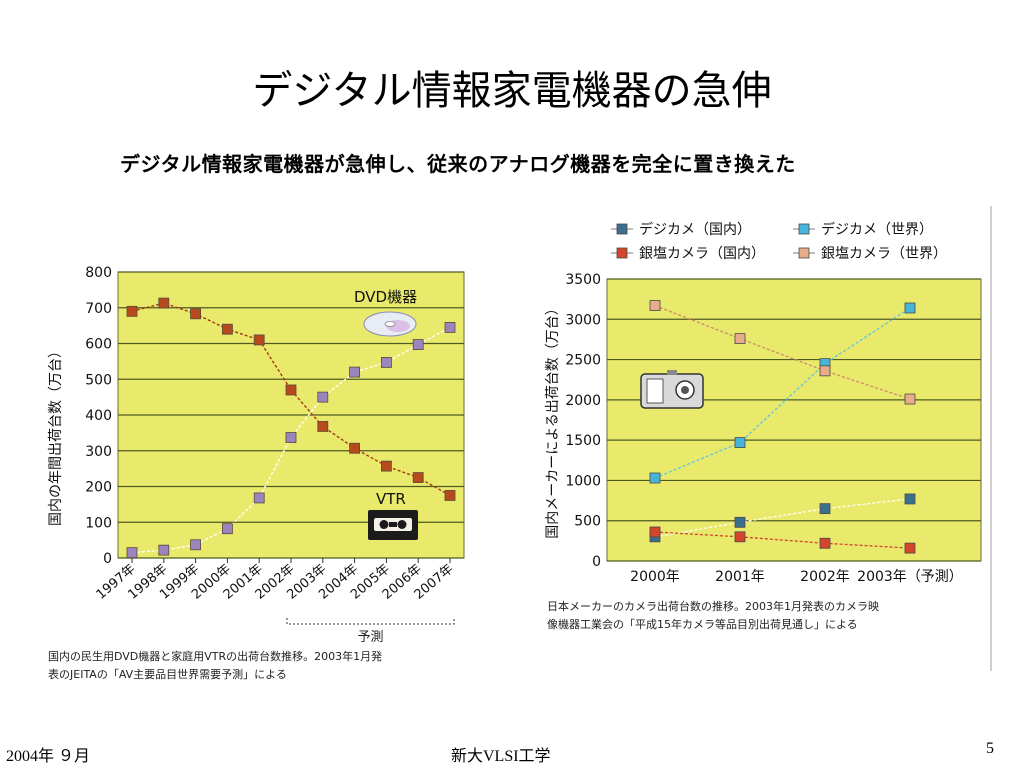 This screenshot has width=1024, height=768. Describe the element at coordinates (702, 624) in the screenshot. I see `caption-line-2: 像機器工業会の「平成15年カメラ等品目別出荷見通し」による` at that location.